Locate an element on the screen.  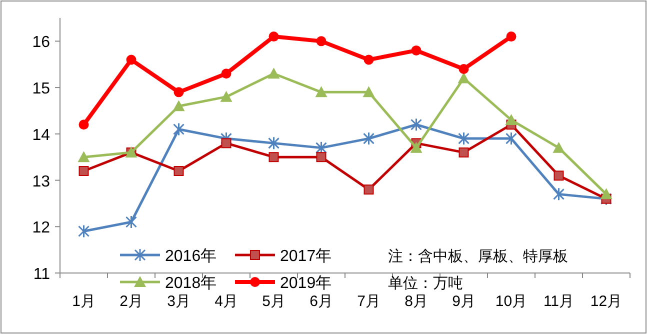
y-tick-label: 11 is located at coordinates (41, 274).